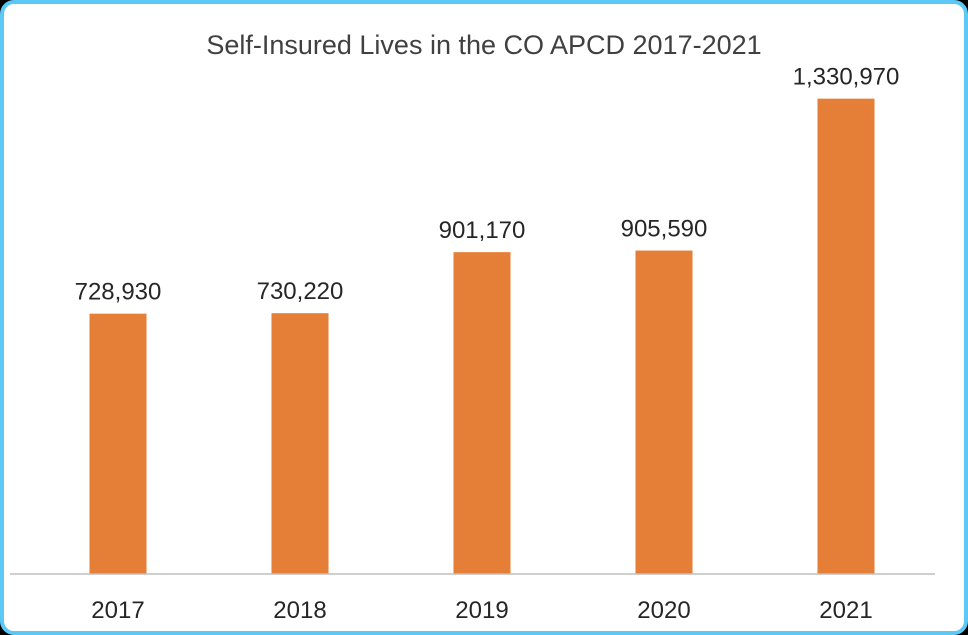 Image resolution: width=968 pixels, height=635 pixels. I want to click on bar-2021, so click(846, 336).